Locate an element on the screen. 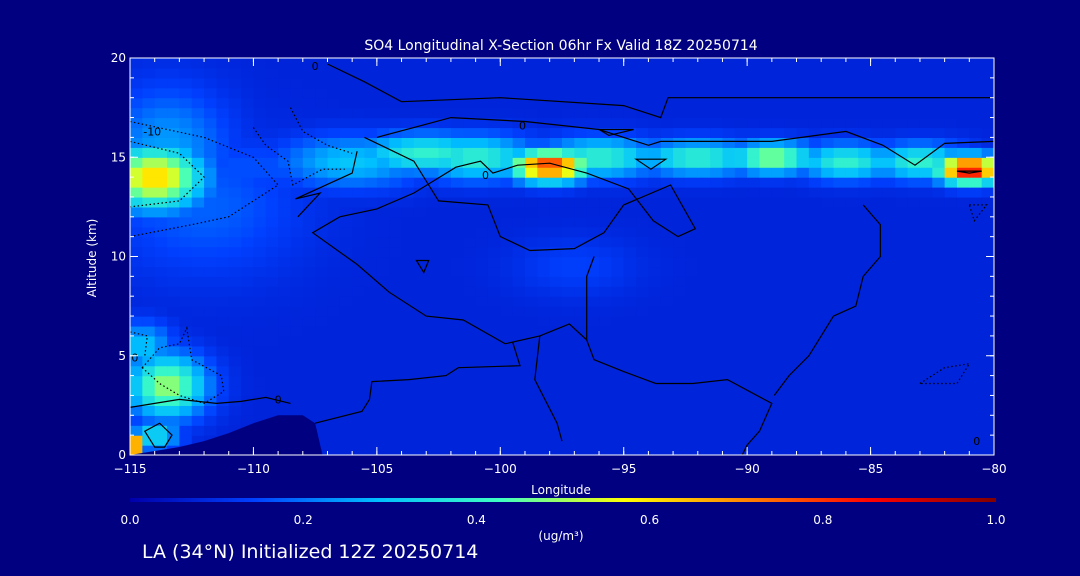  colorbar-tick-label: 0.0 is located at coordinates (129, 520).